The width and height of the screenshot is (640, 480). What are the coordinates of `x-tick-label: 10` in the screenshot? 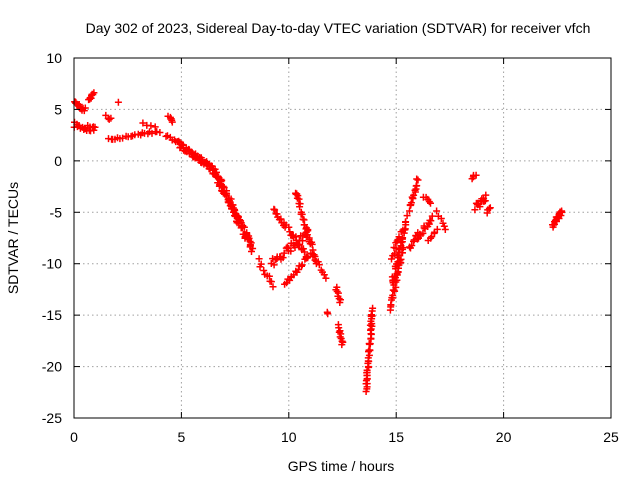 It's located at (289, 437).